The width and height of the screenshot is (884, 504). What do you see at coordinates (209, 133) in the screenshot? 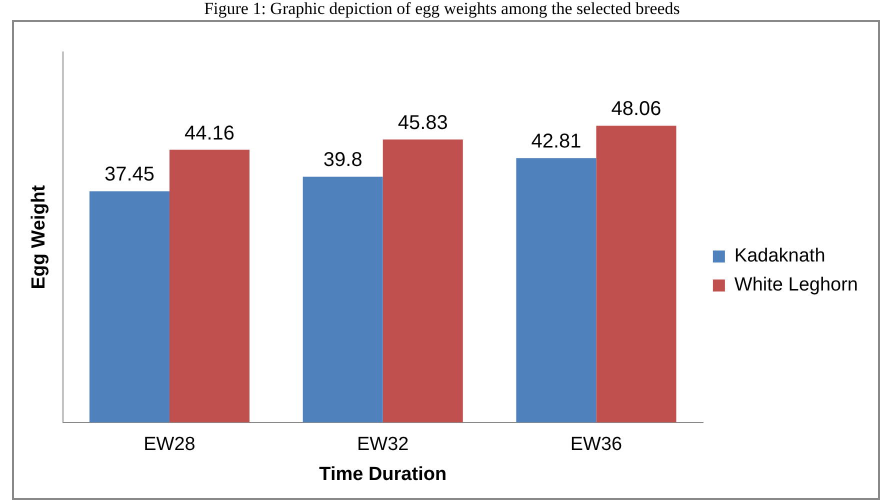
I see `data-label: 44.16` at bounding box center [209, 133].